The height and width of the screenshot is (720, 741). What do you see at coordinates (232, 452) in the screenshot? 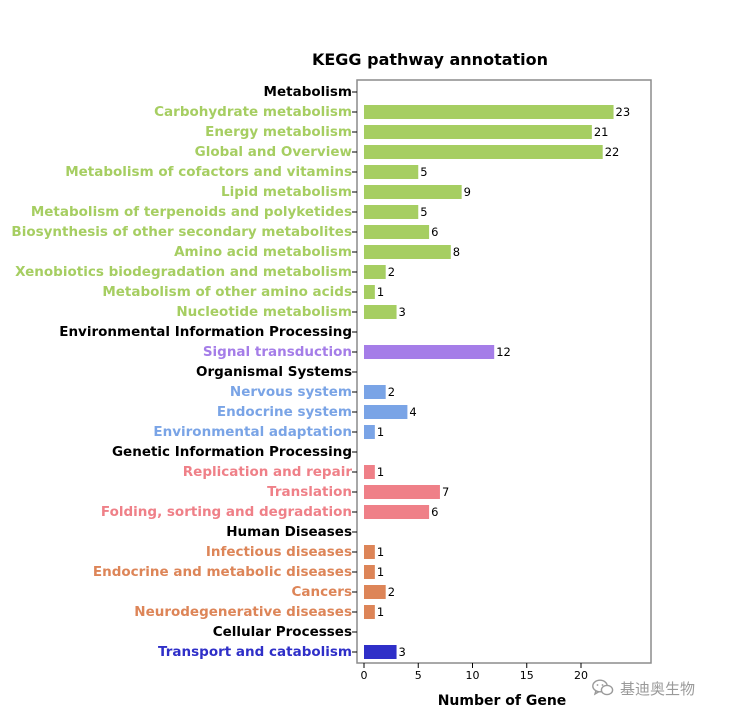
I see `group-label-genetic-information-processing: Genetic Information Processing` at bounding box center [232, 452].